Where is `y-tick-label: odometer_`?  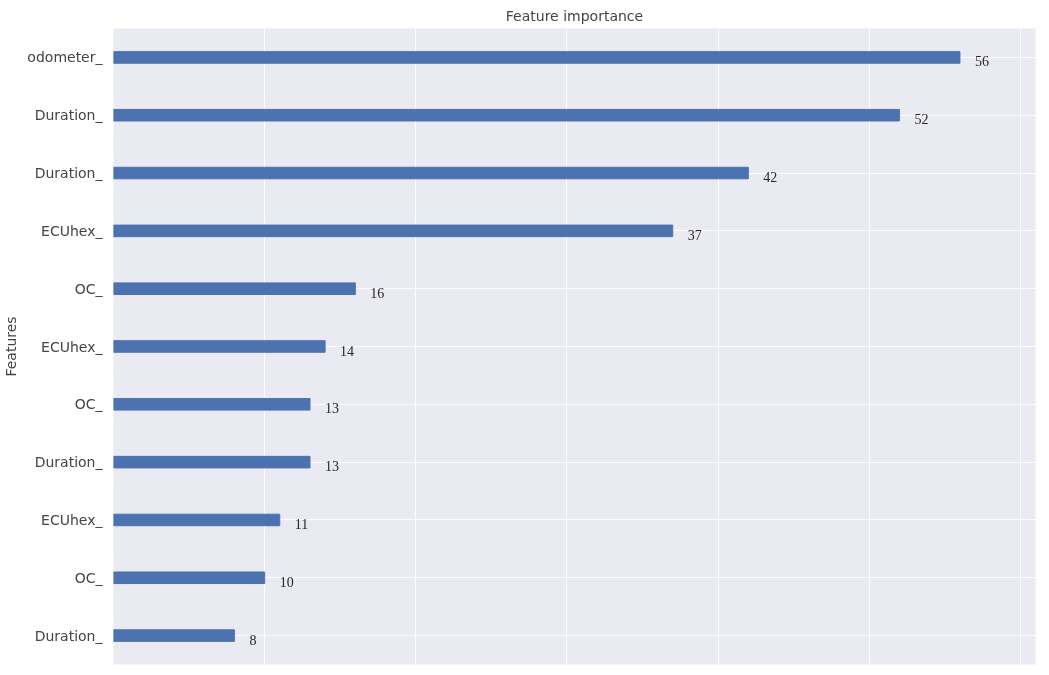 y-tick-label: odometer_ is located at coordinates (65, 57).